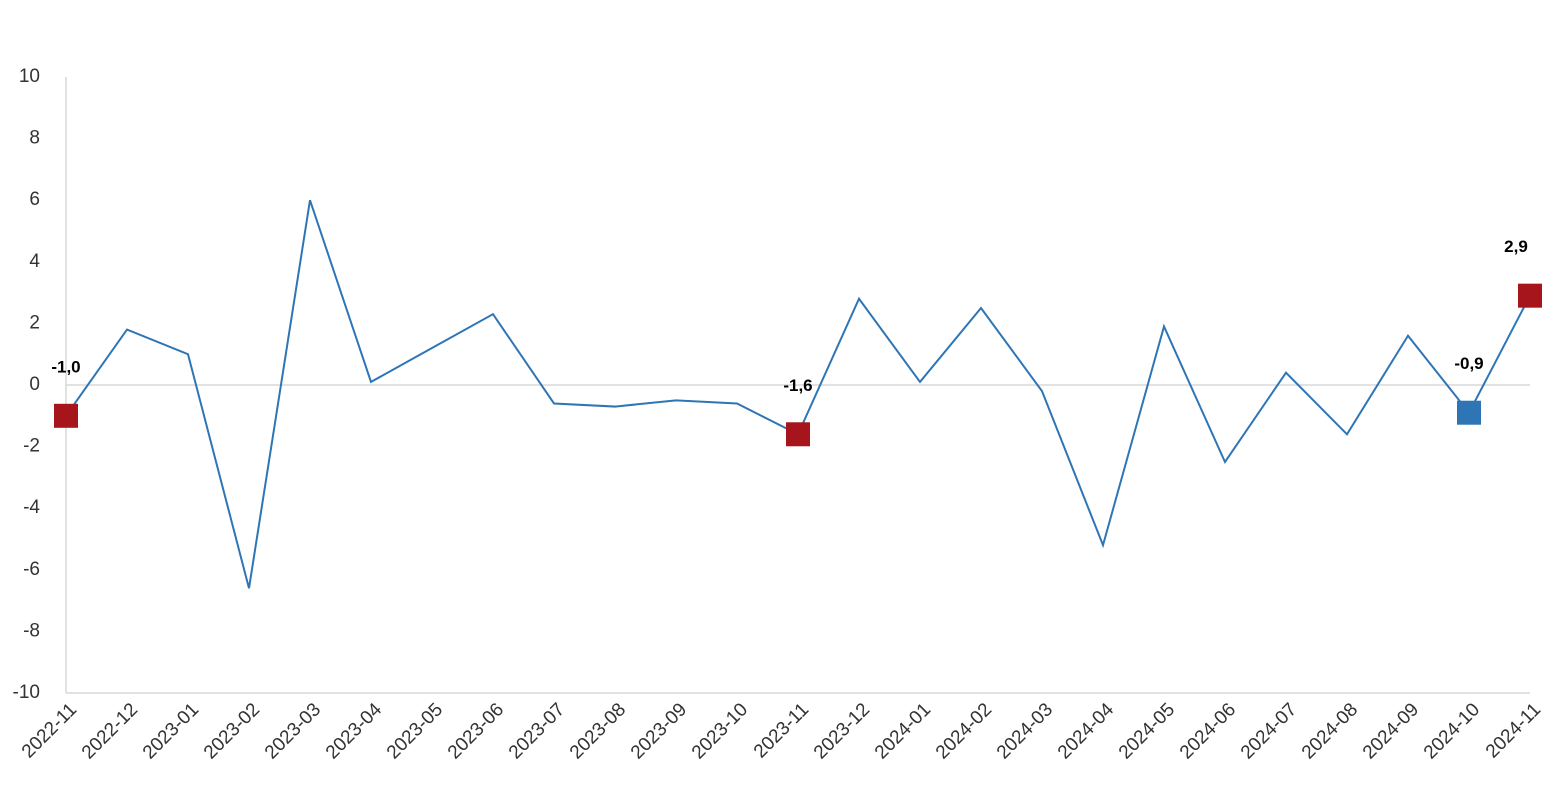  What do you see at coordinates (34, 199) in the screenshot?
I see `y-tick-label: 6` at bounding box center [34, 199].